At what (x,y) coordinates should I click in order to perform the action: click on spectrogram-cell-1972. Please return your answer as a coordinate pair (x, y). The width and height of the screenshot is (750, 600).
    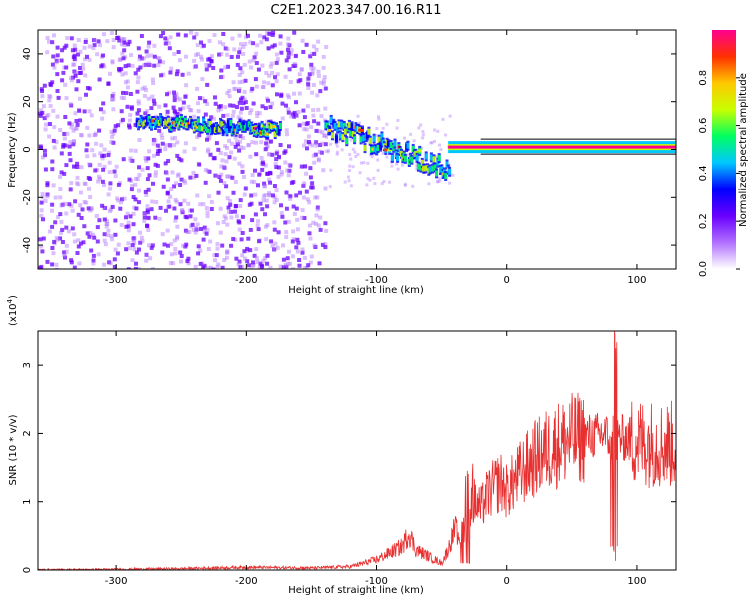
    Looking at the image, I should click on (447, 164).